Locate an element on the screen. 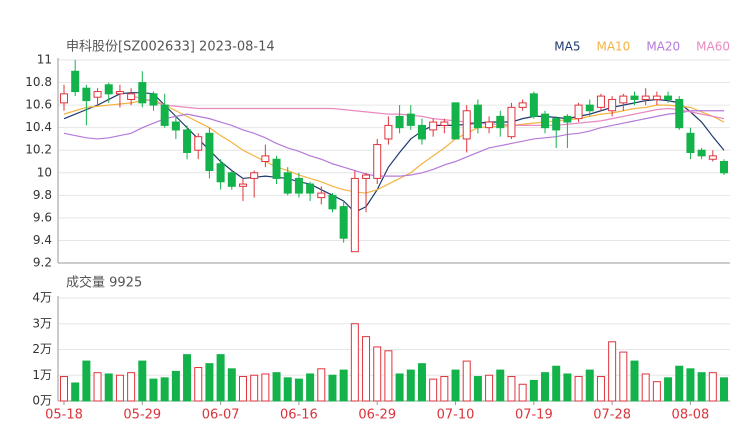  y-tick-label: 2万 is located at coordinates (42, 349).